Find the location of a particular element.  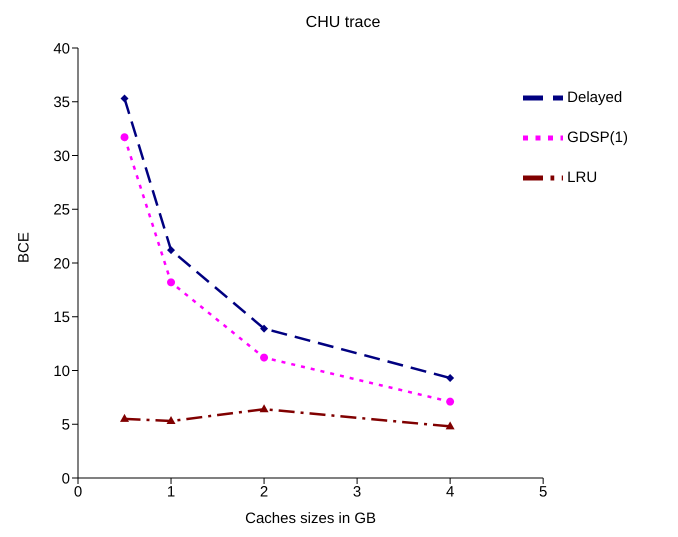

y-tick-label: 0 is located at coordinates (66, 479).